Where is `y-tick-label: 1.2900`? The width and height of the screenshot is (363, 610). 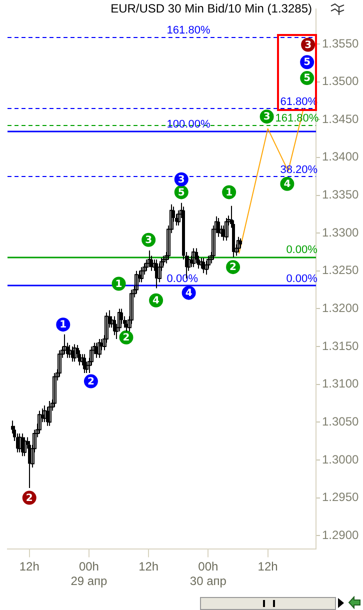 y-tick-label: 1.2900 is located at coordinates (341, 535).